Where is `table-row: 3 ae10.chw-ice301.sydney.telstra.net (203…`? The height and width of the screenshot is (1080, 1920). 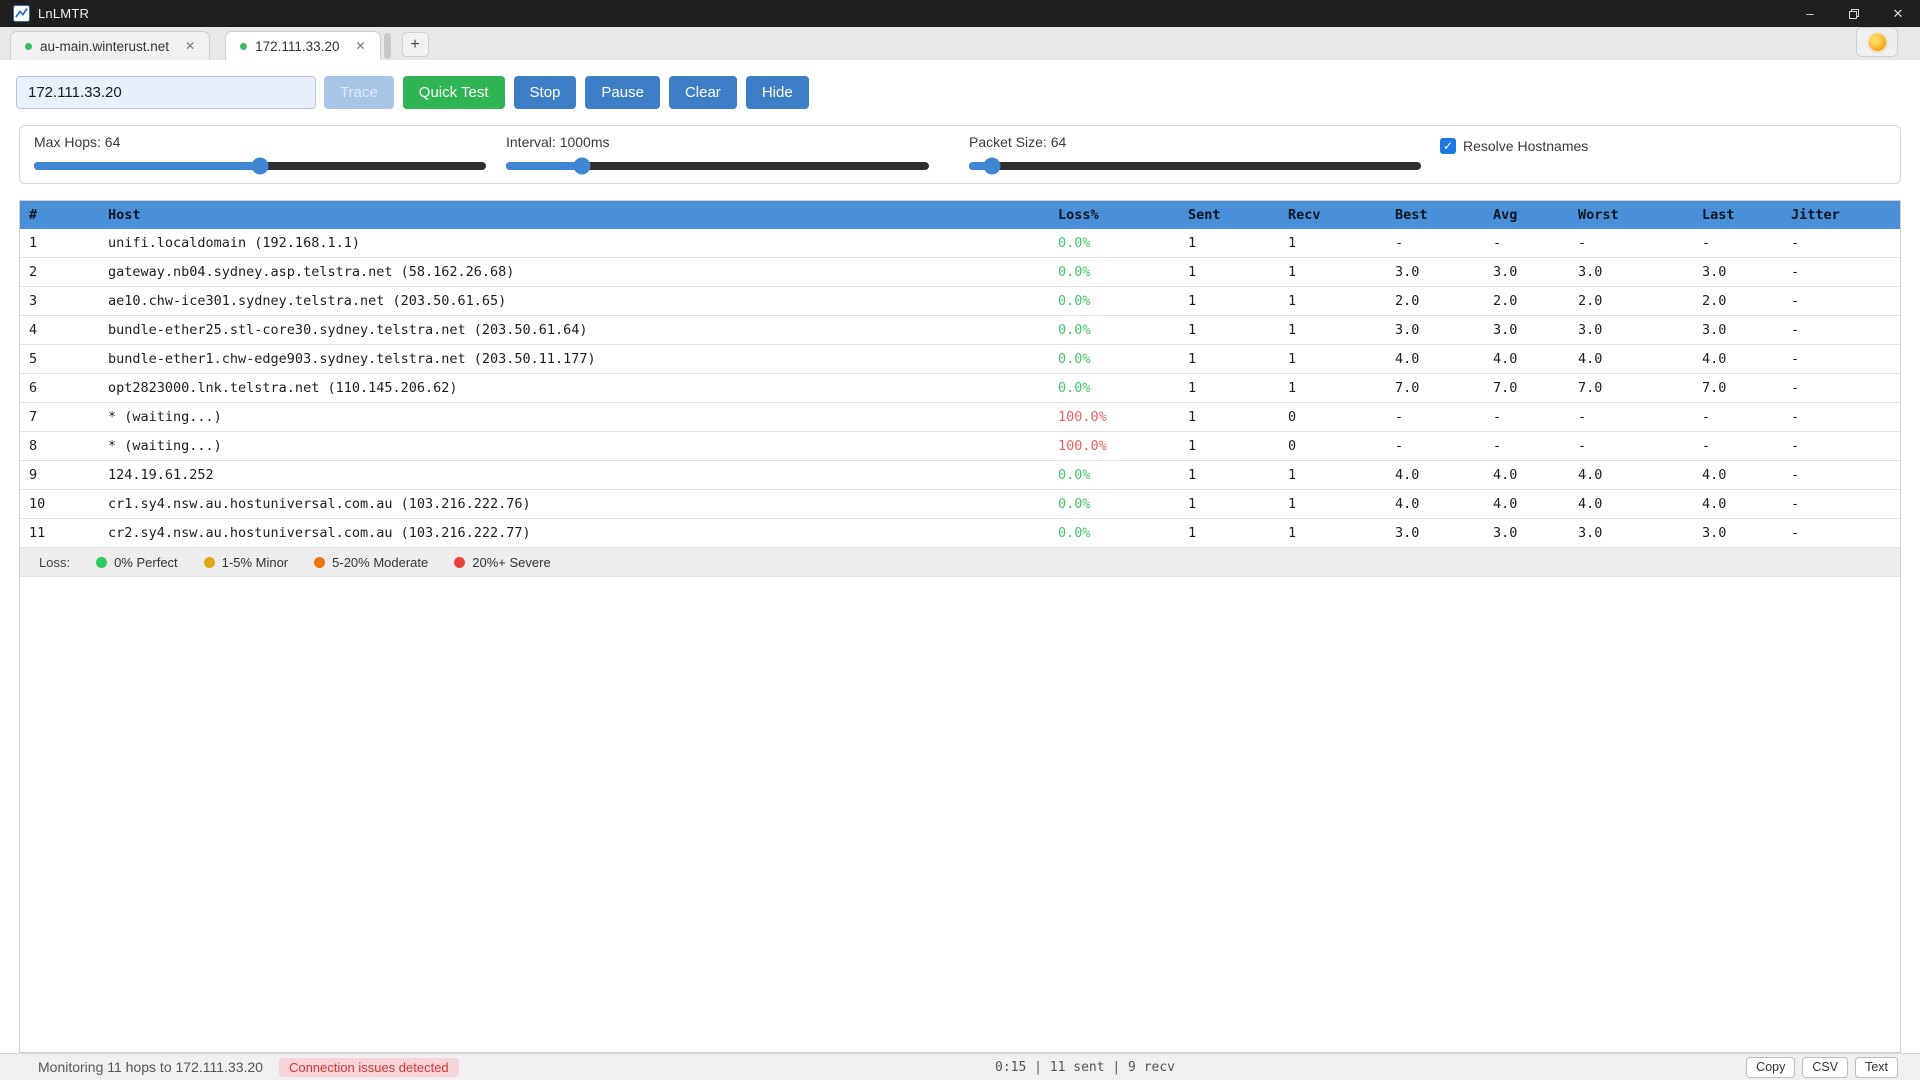
table-row: 3 ae10.chw-ice301.sydney.telstra.net (203… is located at coordinates (960, 301).